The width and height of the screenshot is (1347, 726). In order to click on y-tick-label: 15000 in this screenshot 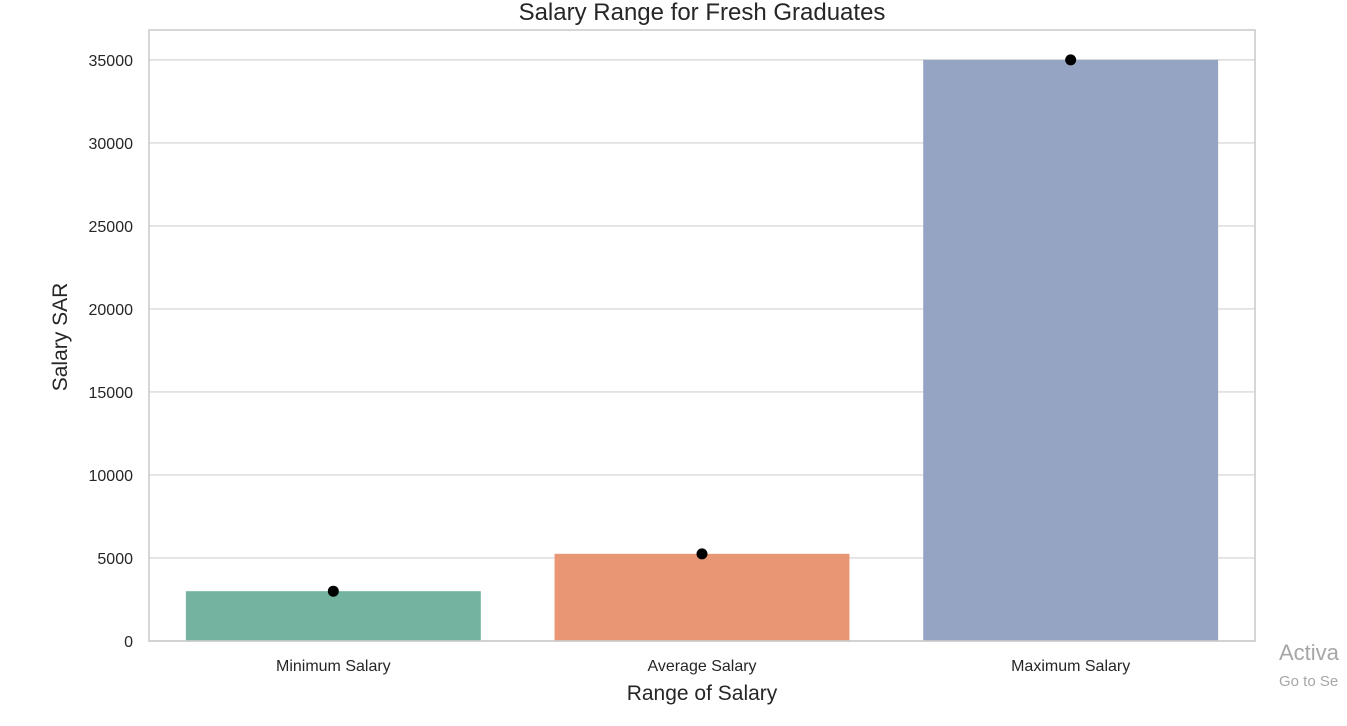, I will do `click(111, 393)`.